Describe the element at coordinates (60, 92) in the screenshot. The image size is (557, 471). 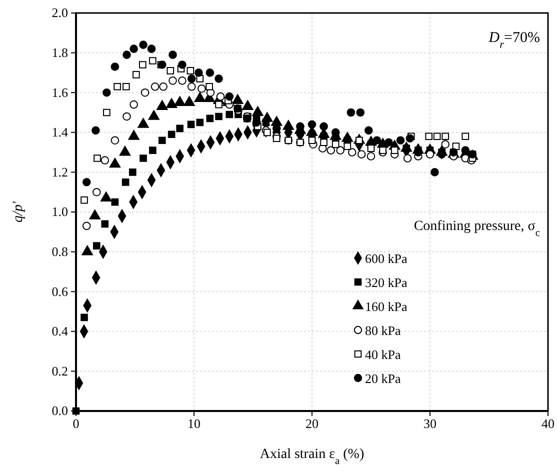
I see `y-tick-label: 1.6` at that location.